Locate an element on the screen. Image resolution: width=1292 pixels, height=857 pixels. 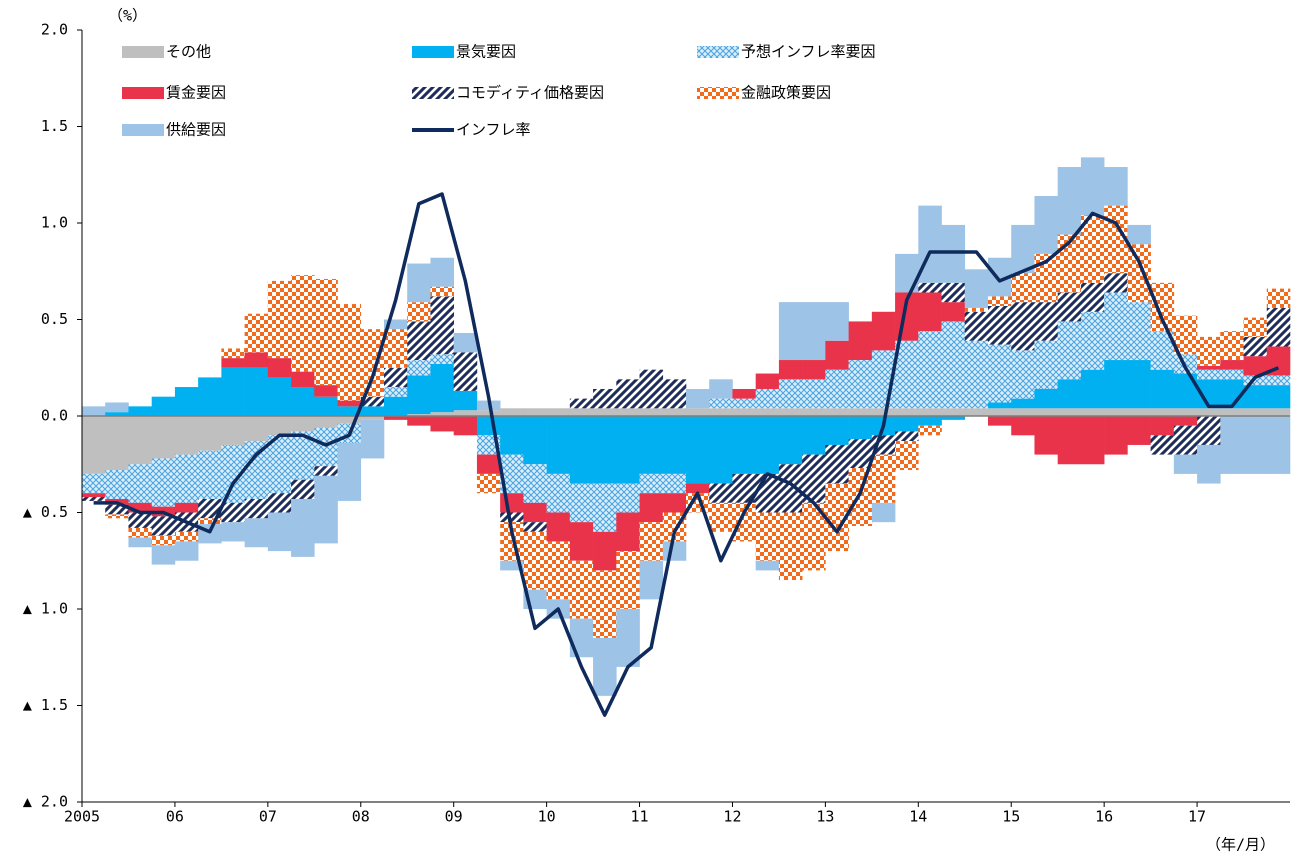
x-tick-label: 16 is located at coordinates (1104, 817).